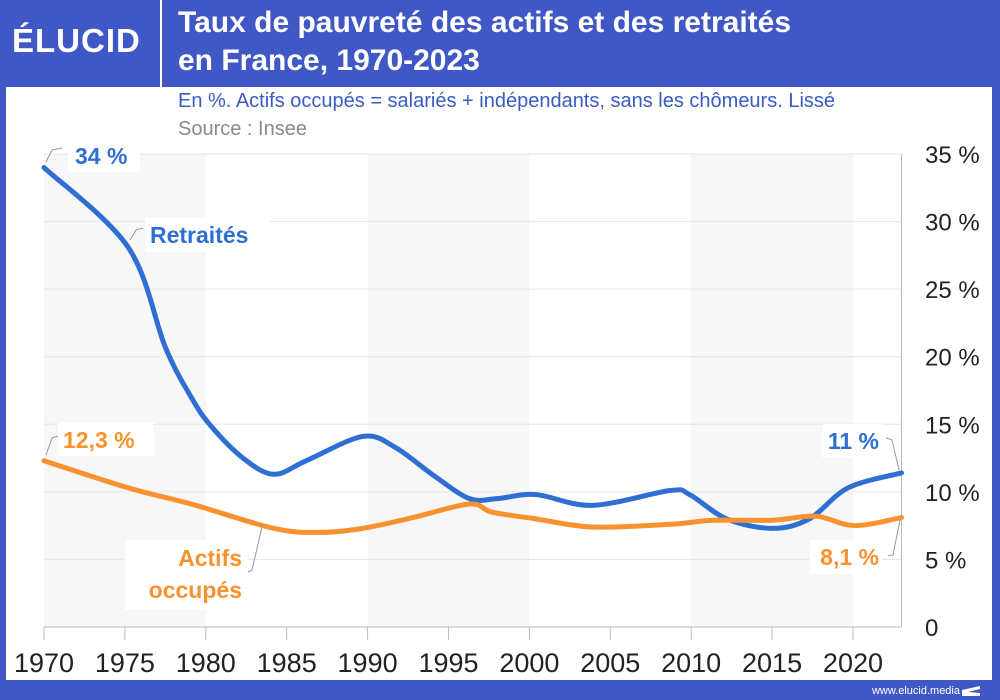 This screenshot has height=700, width=1000. Describe the element at coordinates (772, 663) in the screenshot. I see `x-tick-label: 2015` at that location.